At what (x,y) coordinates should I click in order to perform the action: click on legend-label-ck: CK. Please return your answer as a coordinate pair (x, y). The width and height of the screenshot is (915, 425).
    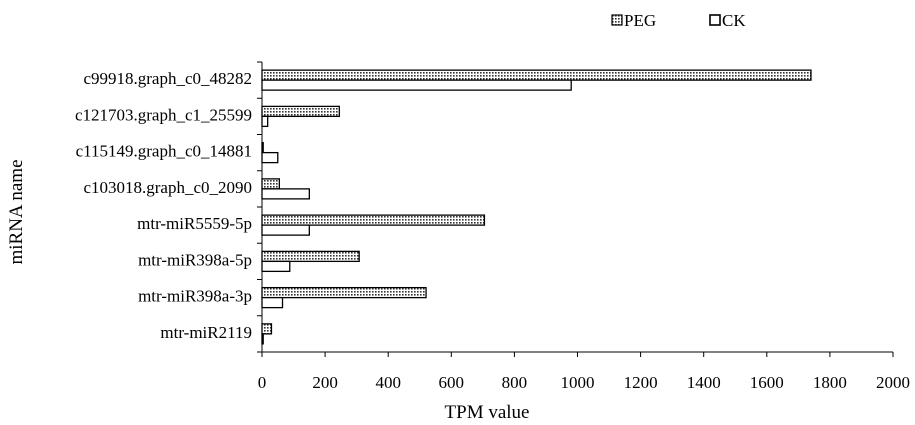
    Looking at the image, I should click on (734, 20).